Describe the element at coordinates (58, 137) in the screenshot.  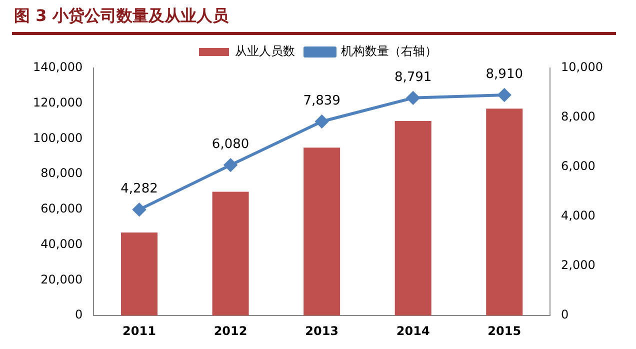
I see `y-tick-label: 100,000` at that location.